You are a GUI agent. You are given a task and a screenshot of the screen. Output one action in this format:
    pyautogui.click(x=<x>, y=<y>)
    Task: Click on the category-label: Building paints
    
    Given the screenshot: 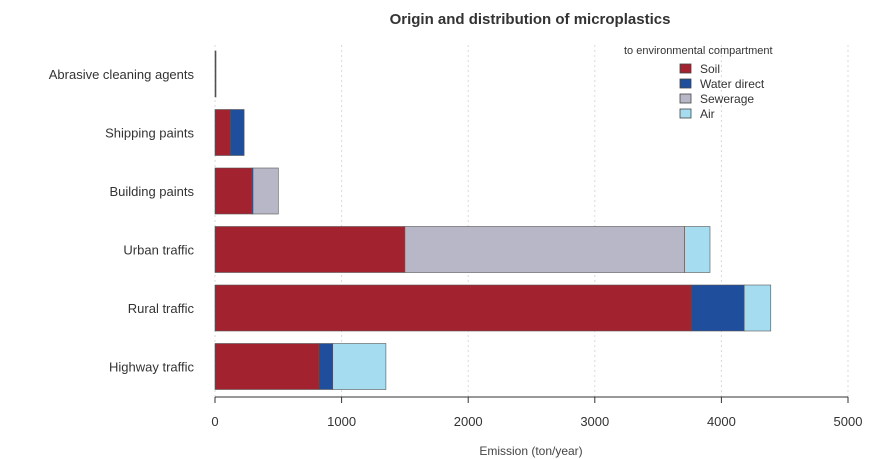 What is the action you would take?
    pyautogui.click(x=151, y=191)
    